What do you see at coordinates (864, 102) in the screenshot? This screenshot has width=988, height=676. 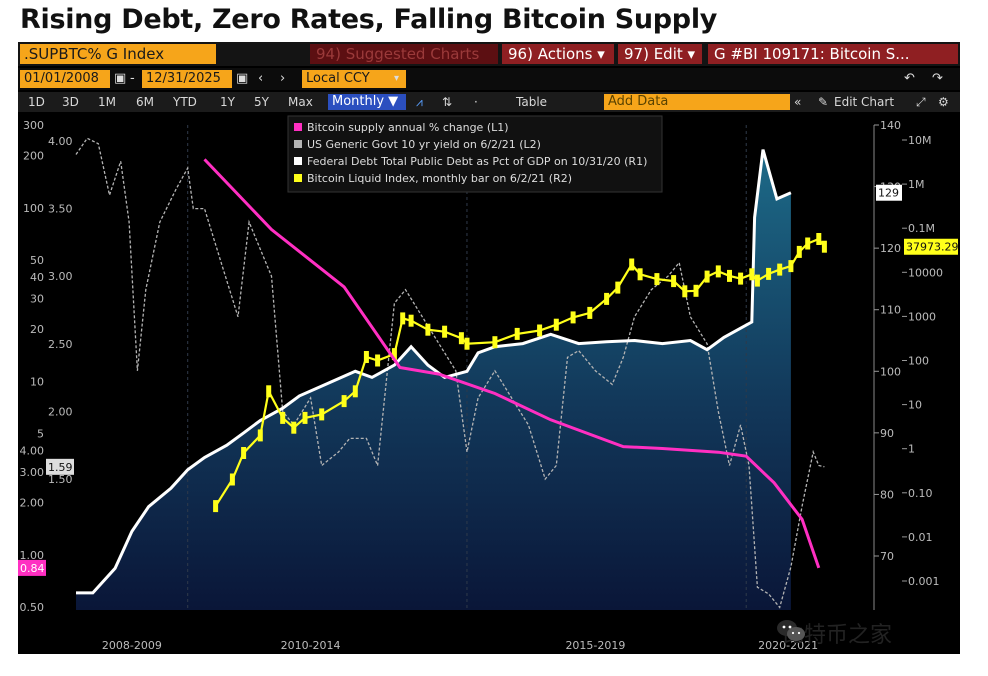 I see `edit-chart-button: Edit Chart` at bounding box center [864, 102].